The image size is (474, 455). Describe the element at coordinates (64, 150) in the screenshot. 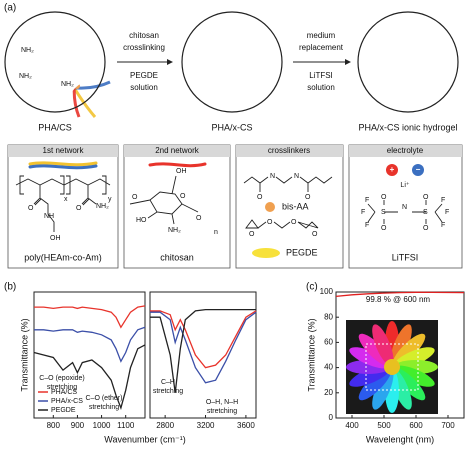

I see `box-title: 1st network` at that location.